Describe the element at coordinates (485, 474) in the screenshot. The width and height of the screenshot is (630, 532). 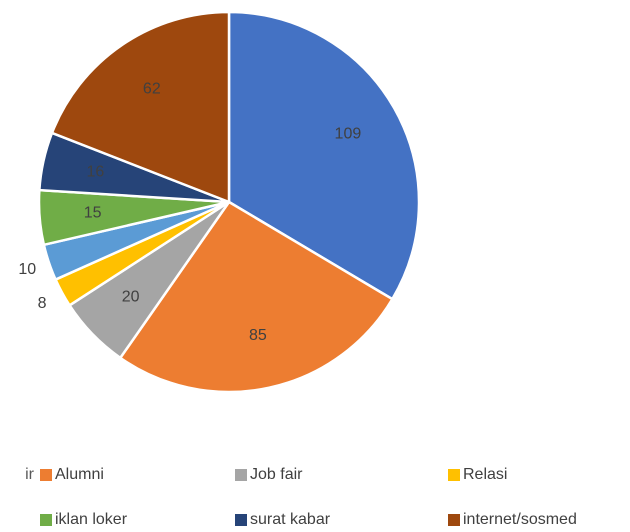
I see `legend-label: Relasi` at that location.